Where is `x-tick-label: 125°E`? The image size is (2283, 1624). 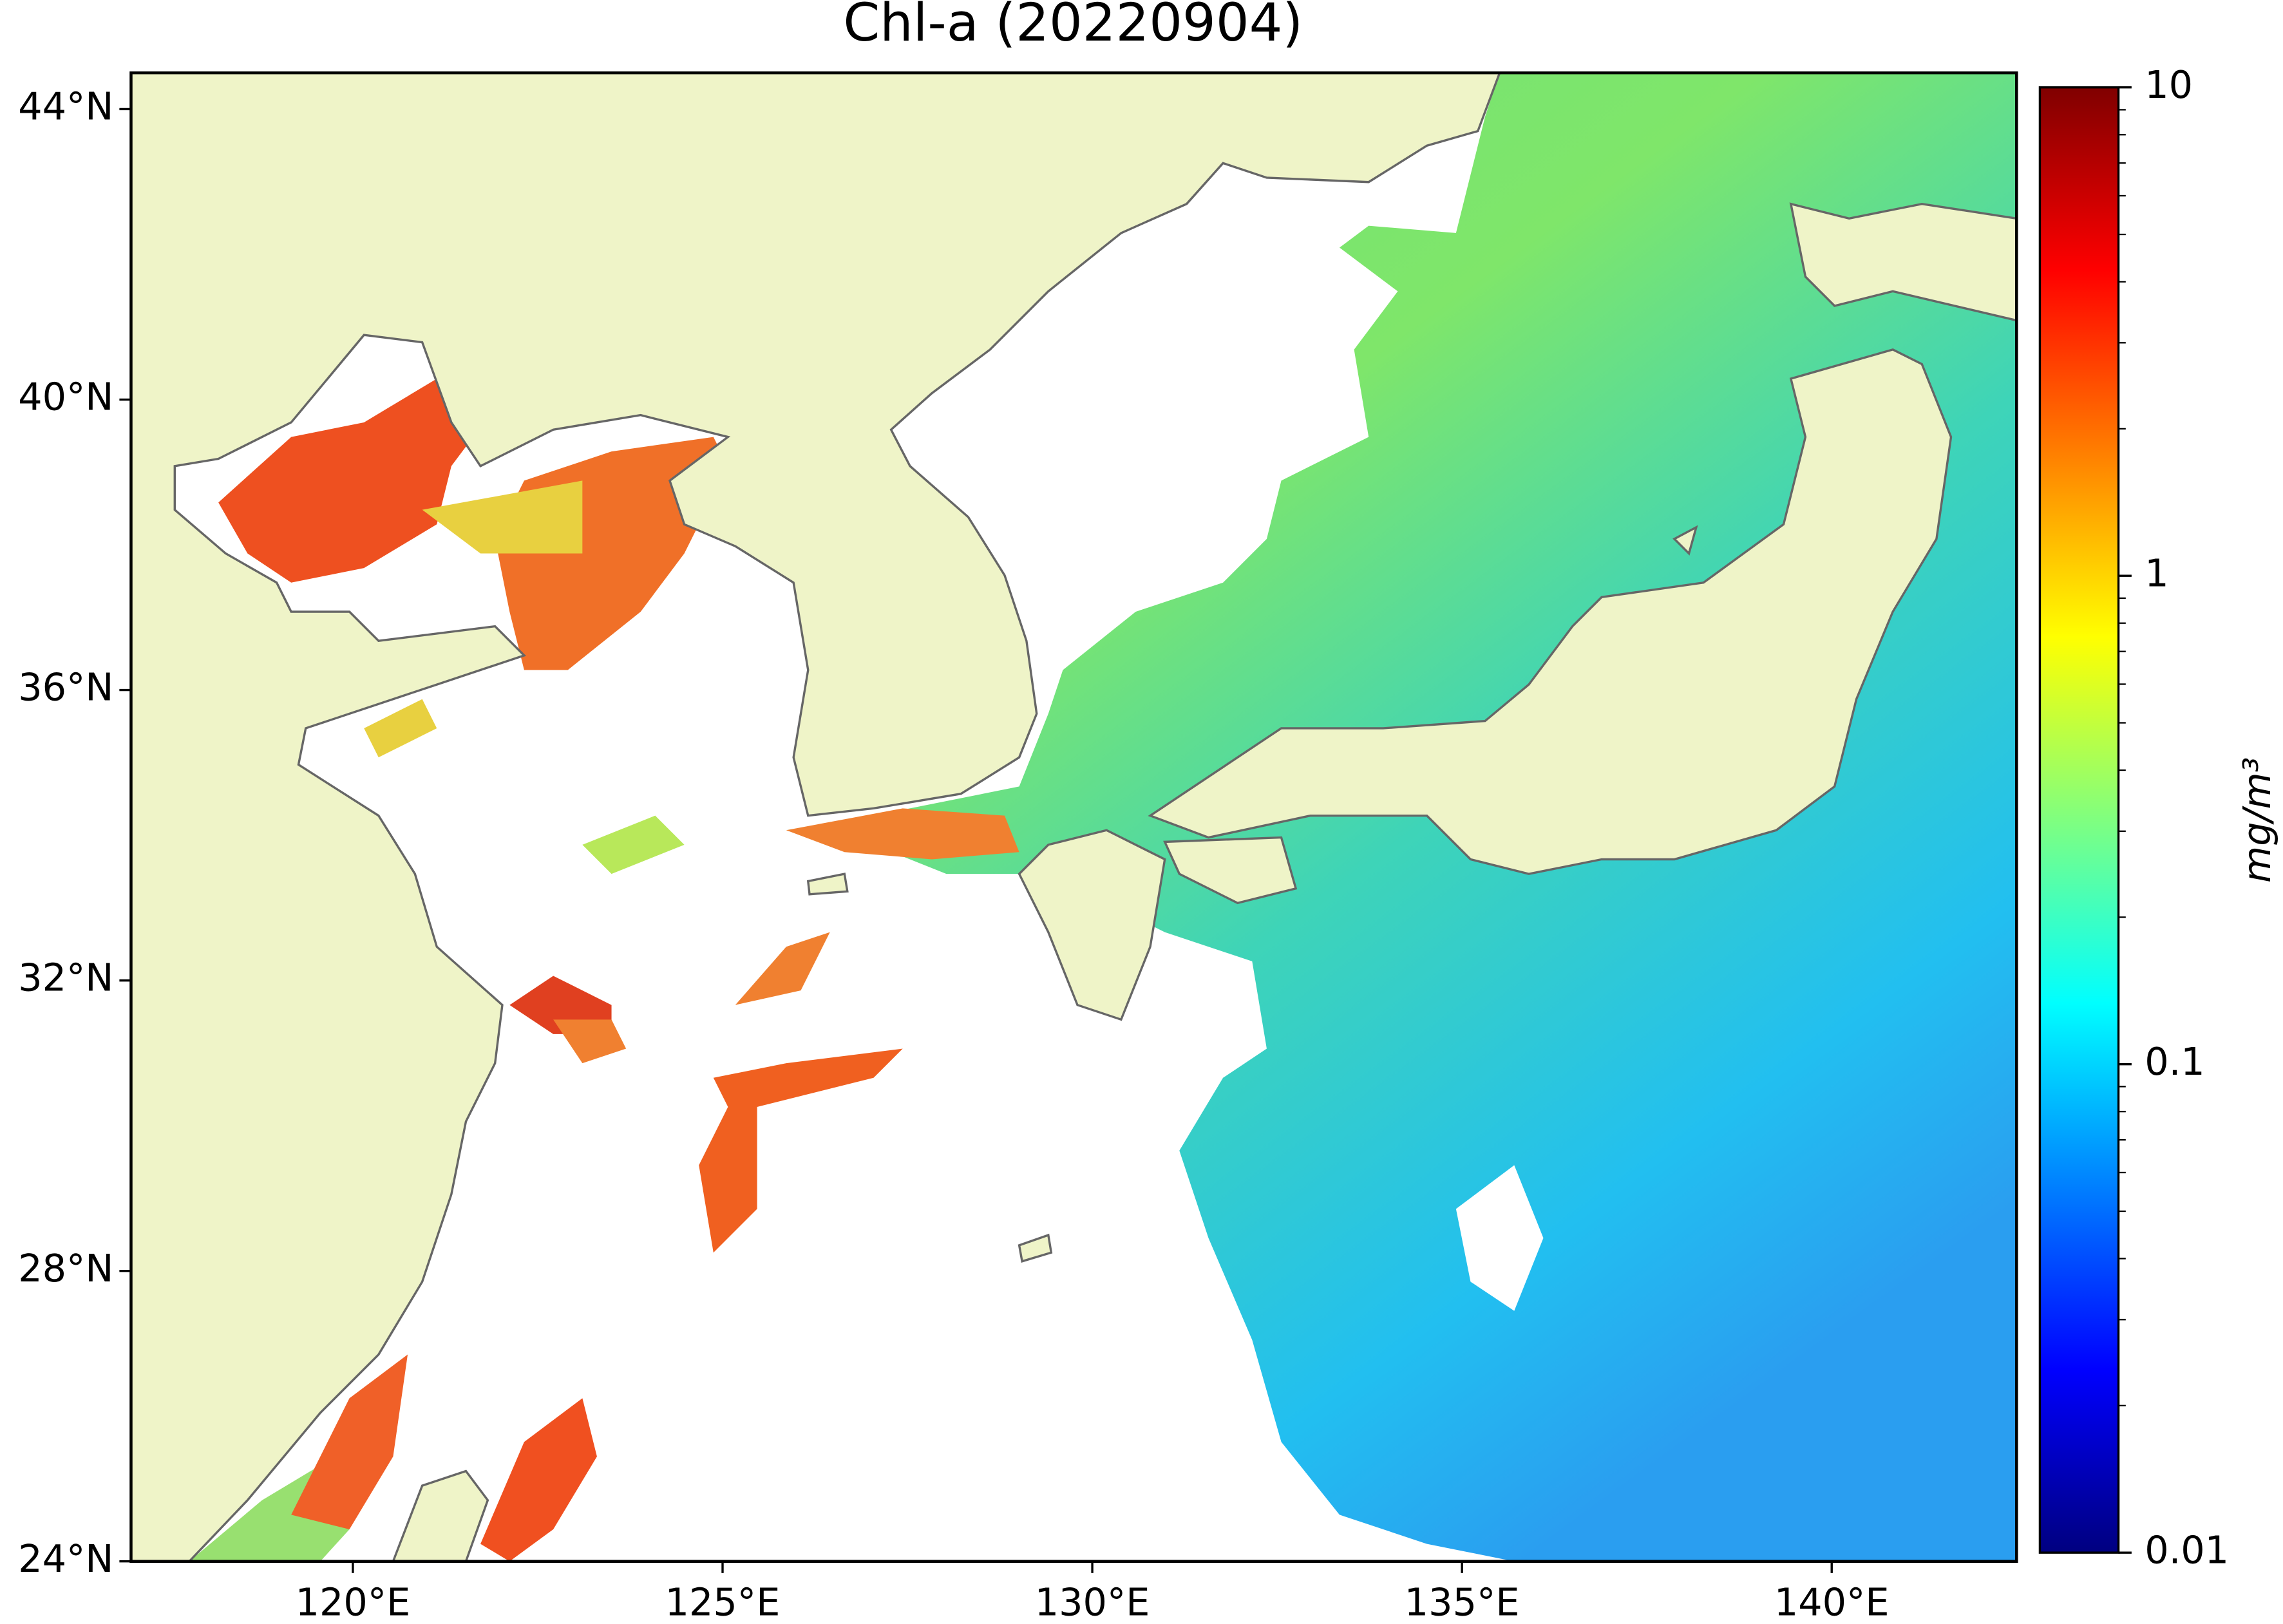 x-tick-label: 125°E is located at coordinates (723, 1602).